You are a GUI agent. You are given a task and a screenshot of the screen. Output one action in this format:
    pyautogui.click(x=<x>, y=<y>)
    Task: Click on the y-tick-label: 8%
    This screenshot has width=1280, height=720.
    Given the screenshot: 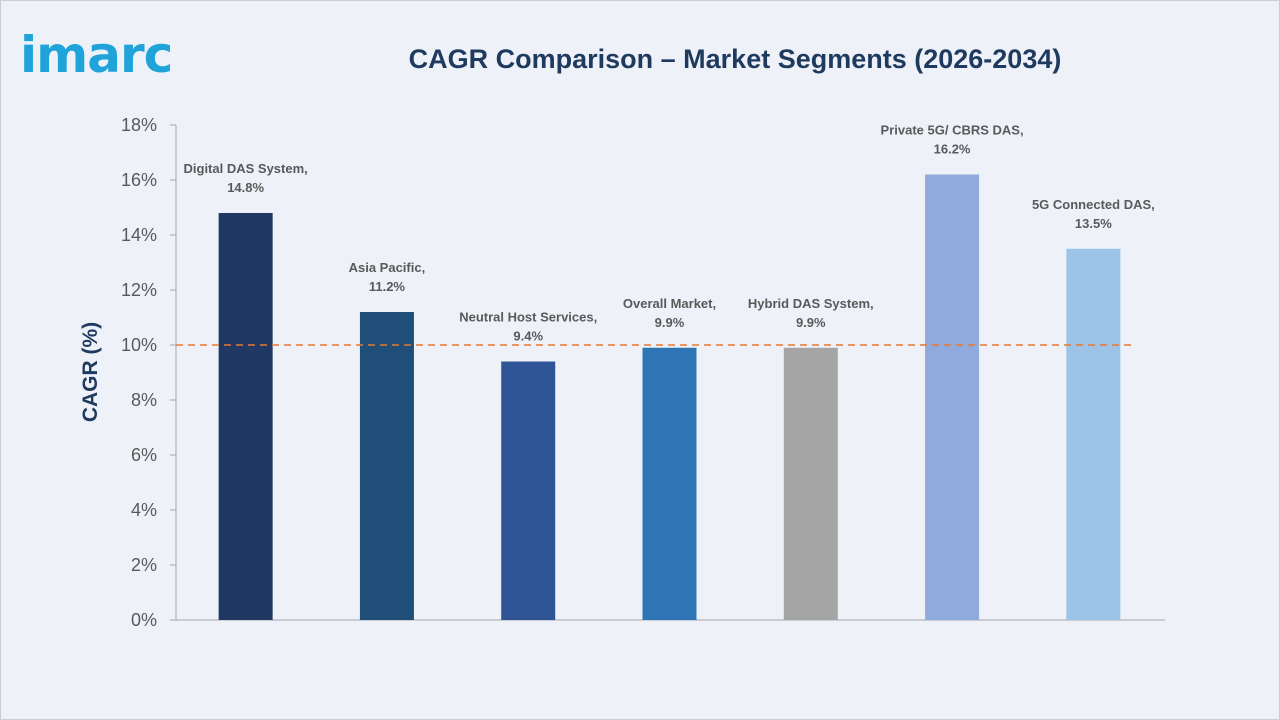 What is the action you would take?
    pyautogui.click(x=144, y=400)
    